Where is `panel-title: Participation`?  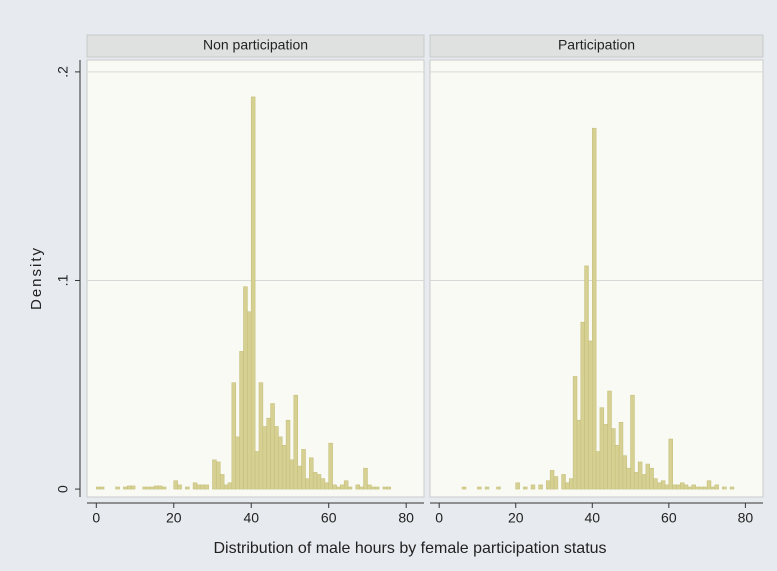
panel-title: Participation is located at coordinates (596, 45).